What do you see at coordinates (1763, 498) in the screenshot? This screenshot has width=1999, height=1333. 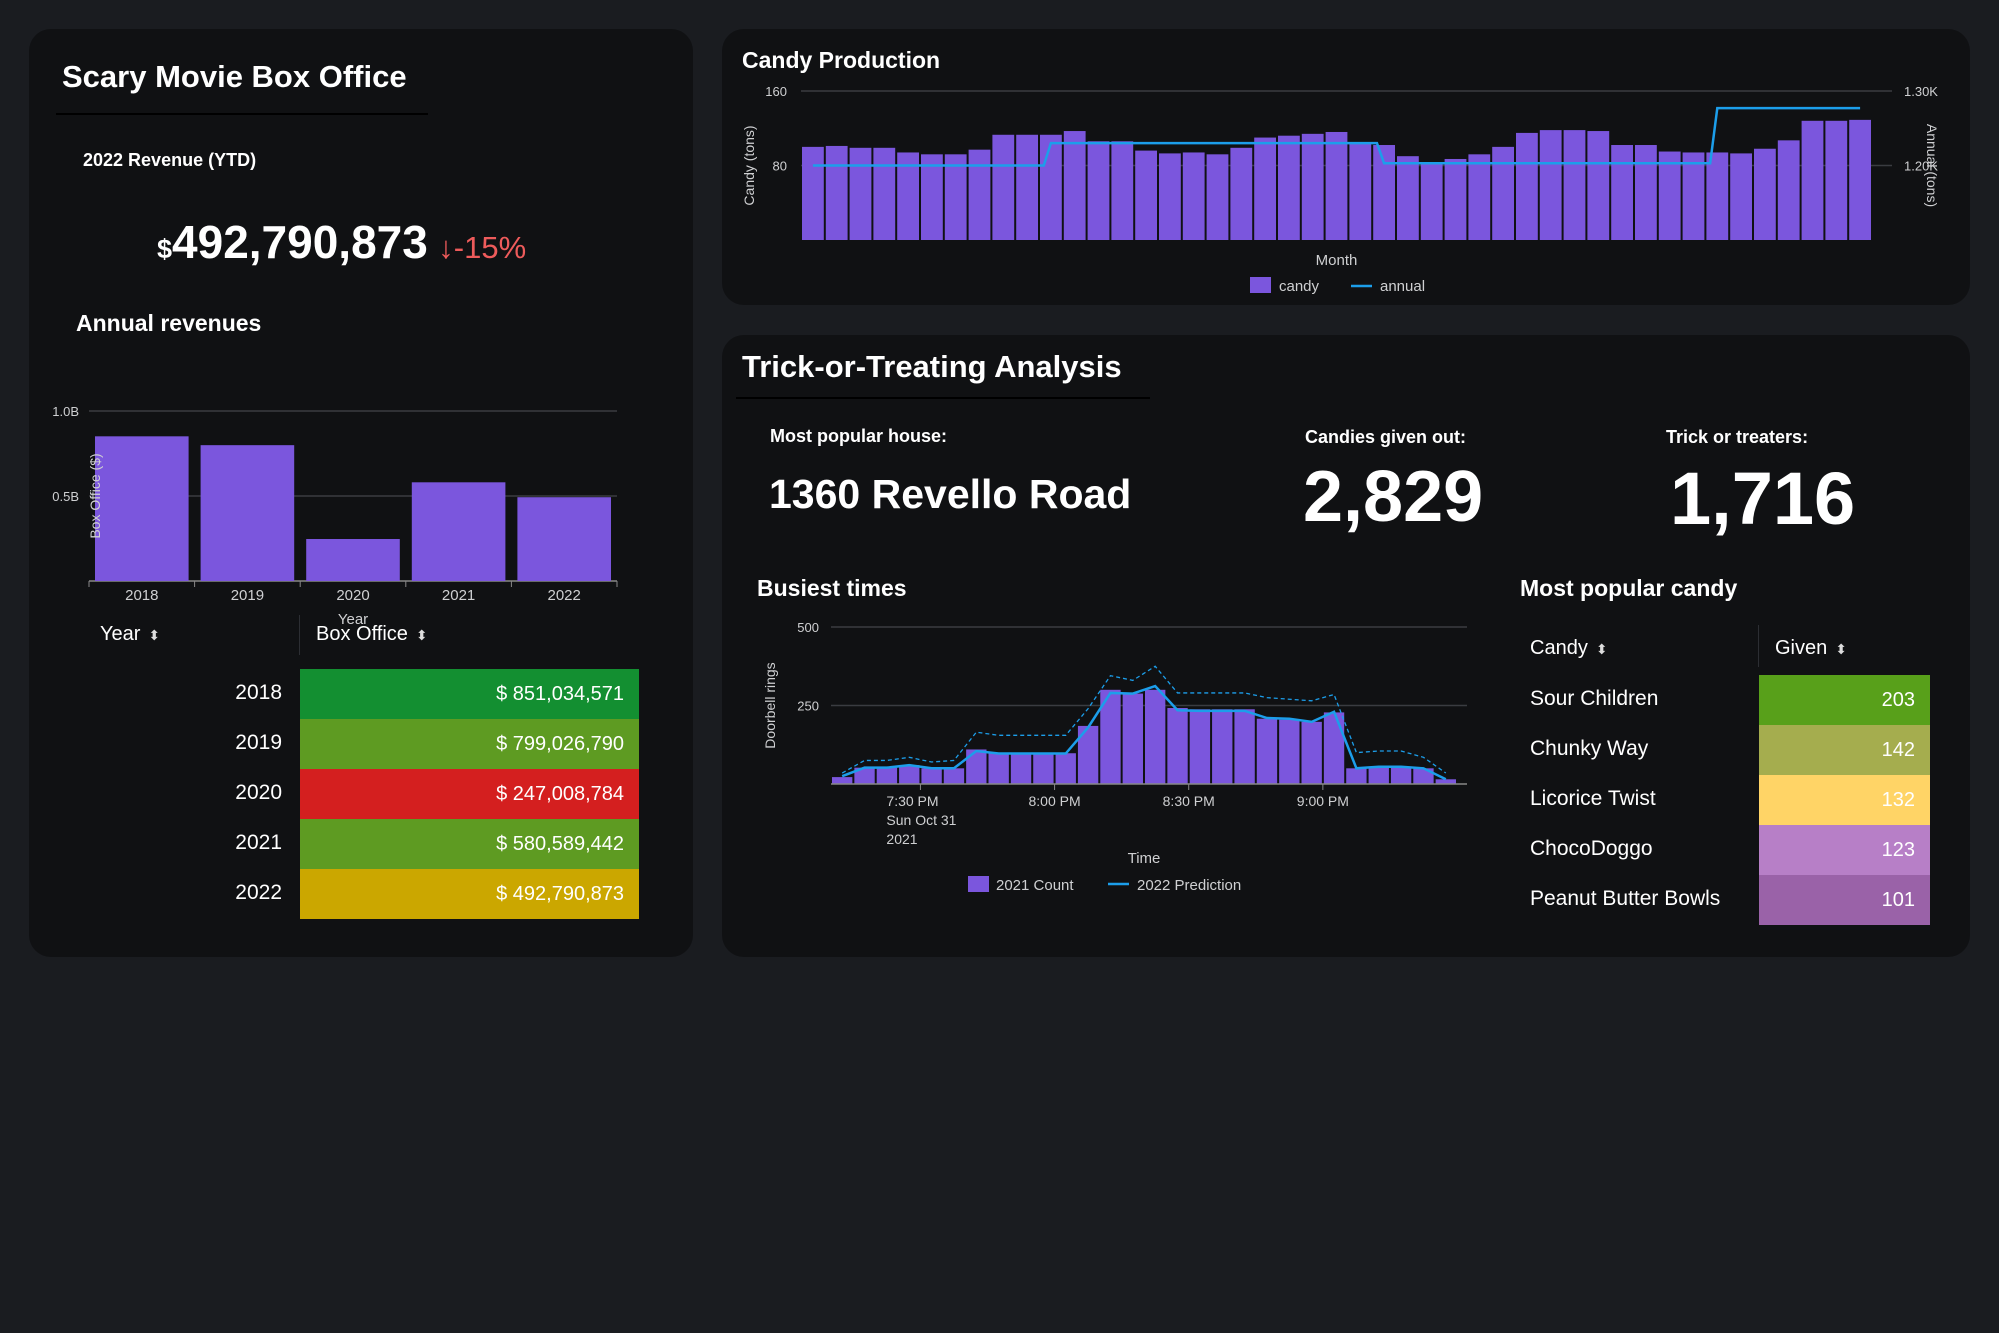 I see `trick-or-treaters-value: 1,716` at bounding box center [1763, 498].